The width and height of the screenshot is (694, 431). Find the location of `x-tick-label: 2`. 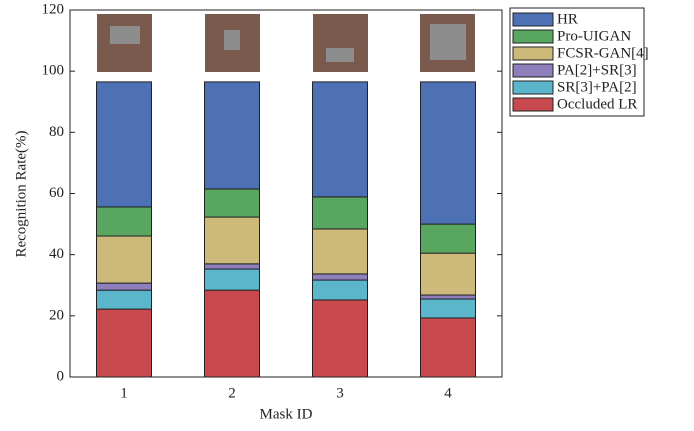

x-tick-label: 2 is located at coordinates (232, 393).